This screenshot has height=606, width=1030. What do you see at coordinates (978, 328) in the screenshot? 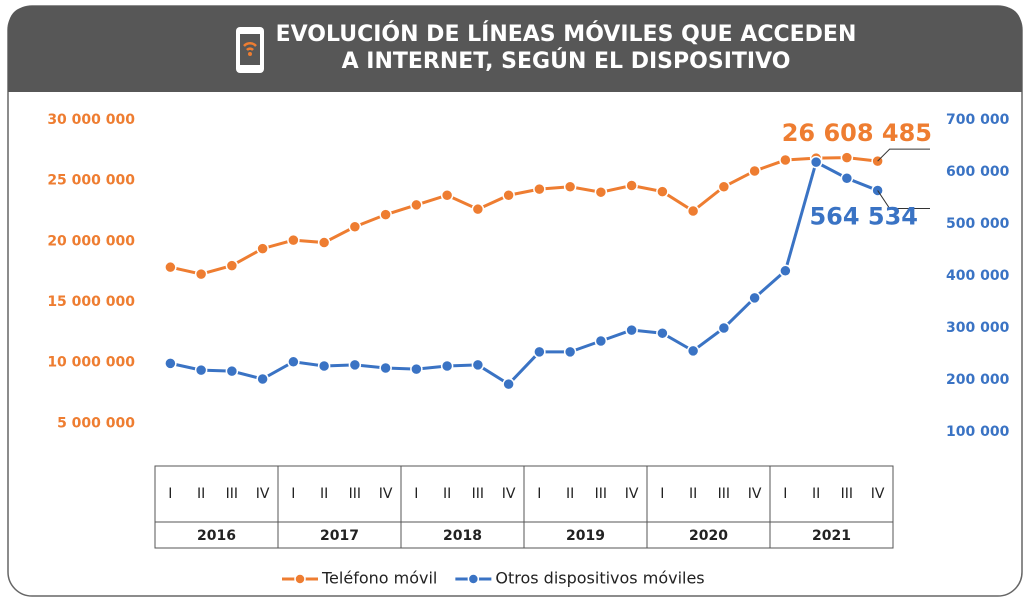
I see `y2-tick-label: 300 000` at bounding box center [978, 328].